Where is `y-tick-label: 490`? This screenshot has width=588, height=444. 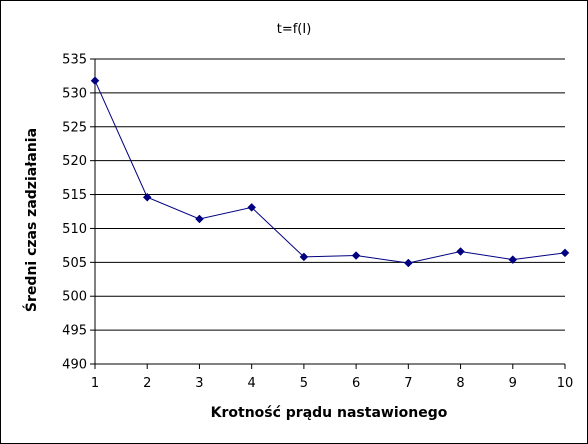
y-tick-label: 490 is located at coordinates (74, 365).